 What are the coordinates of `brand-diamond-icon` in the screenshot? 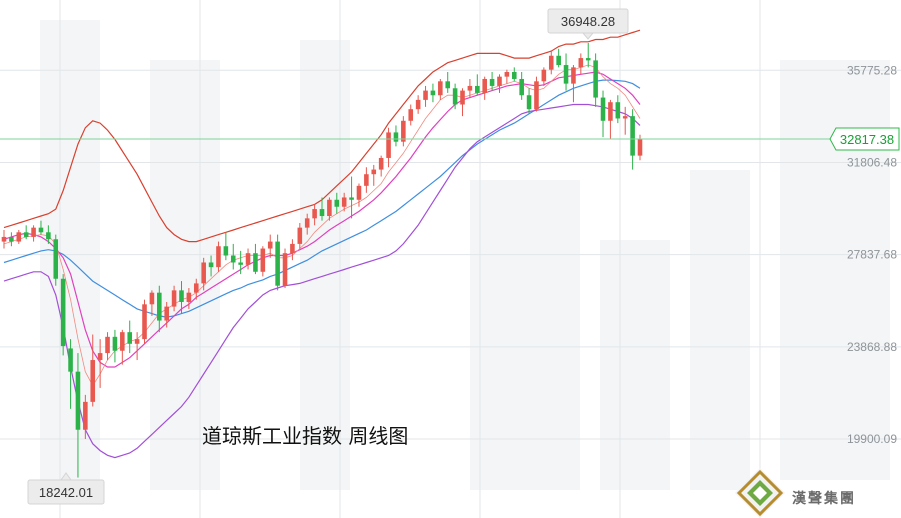 It's located at (760, 493).